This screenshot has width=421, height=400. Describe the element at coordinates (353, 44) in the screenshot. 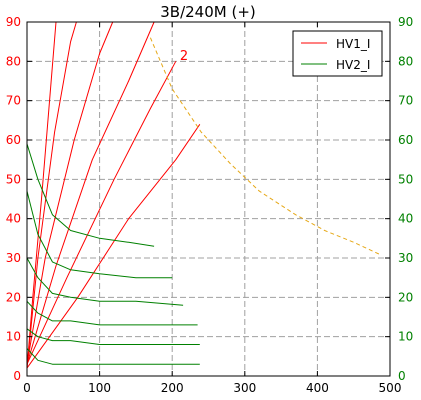

I see `legend-label-hv1: HV1_I` at that location.